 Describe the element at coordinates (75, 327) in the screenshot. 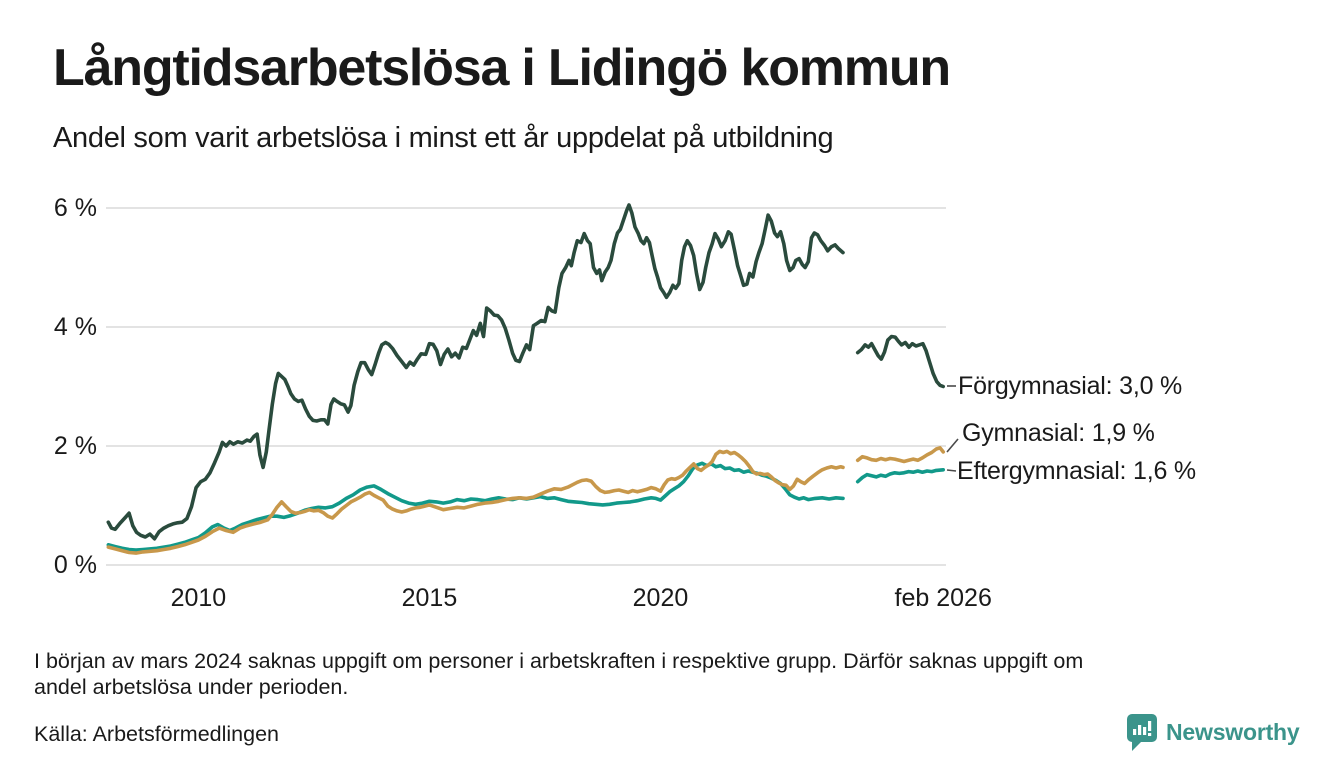

I see `y-tick-label: 4 %` at that location.